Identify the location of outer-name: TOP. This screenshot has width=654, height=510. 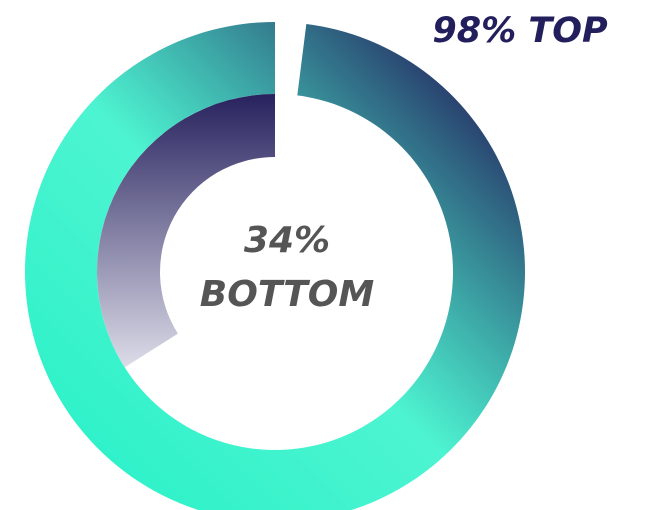
(568, 31).